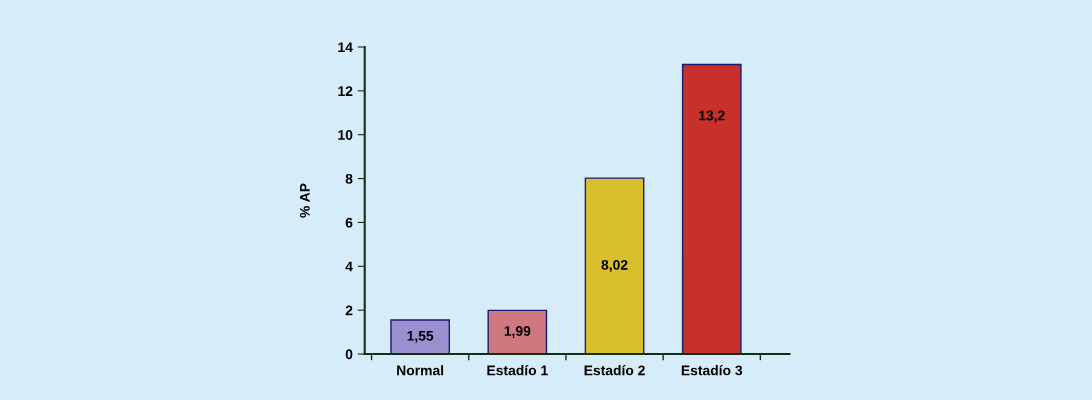 The image size is (1092, 400). What do you see at coordinates (304, 200) in the screenshot?
I see `y-axis-title: % AP` at bounding box center [304, 200].